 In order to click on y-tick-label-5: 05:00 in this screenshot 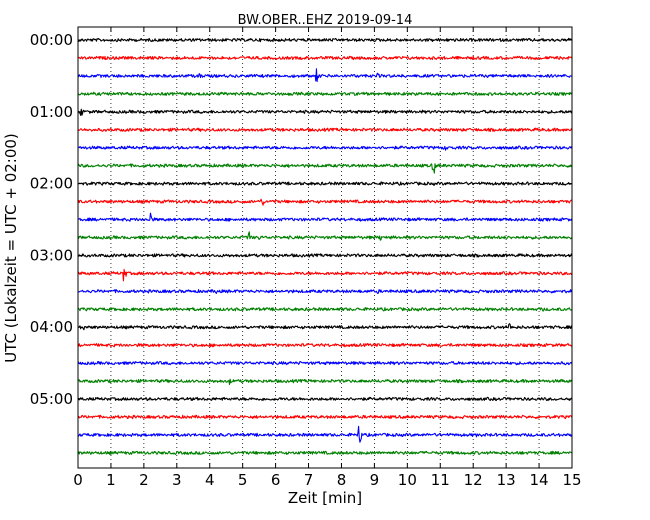, I will do `click(51, 399)`.